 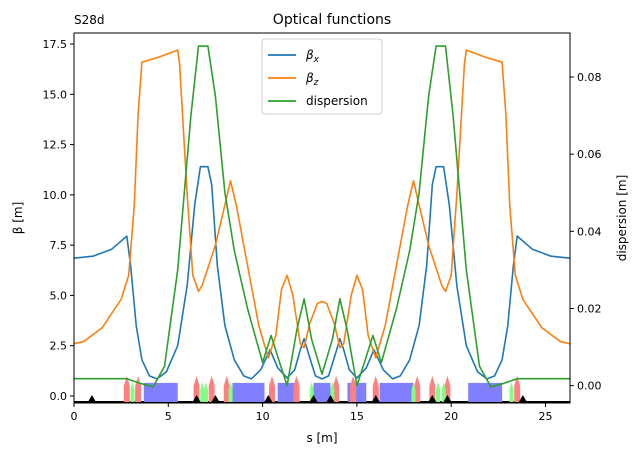 I want to click on y2-tick-label: 0.04, so click(x=589, y=231).